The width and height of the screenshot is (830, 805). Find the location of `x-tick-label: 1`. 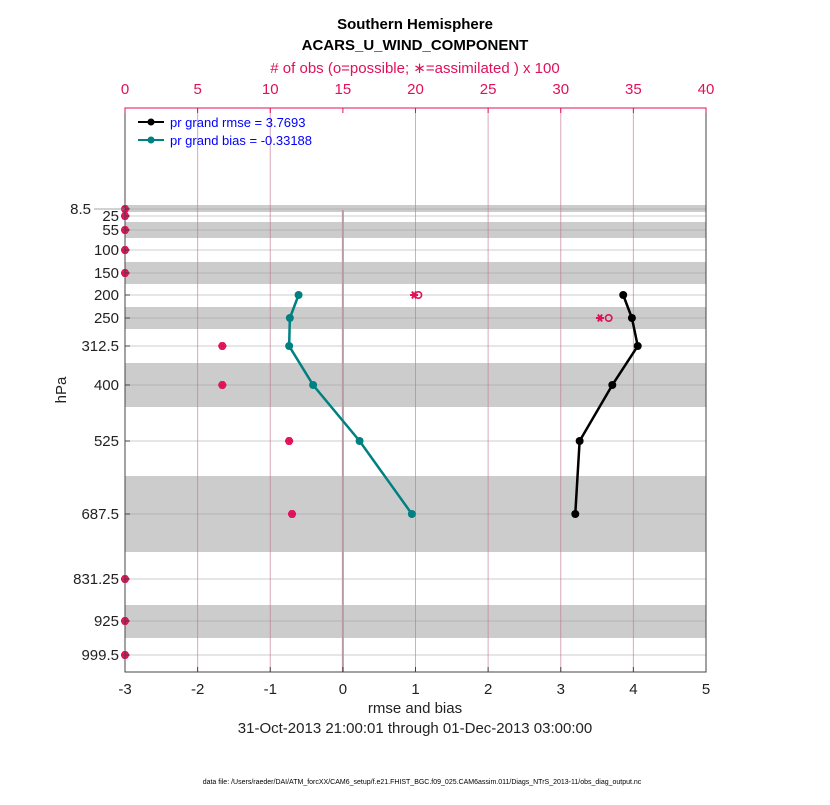

x-tick-label: 1 is located at coordinates (415, 689).